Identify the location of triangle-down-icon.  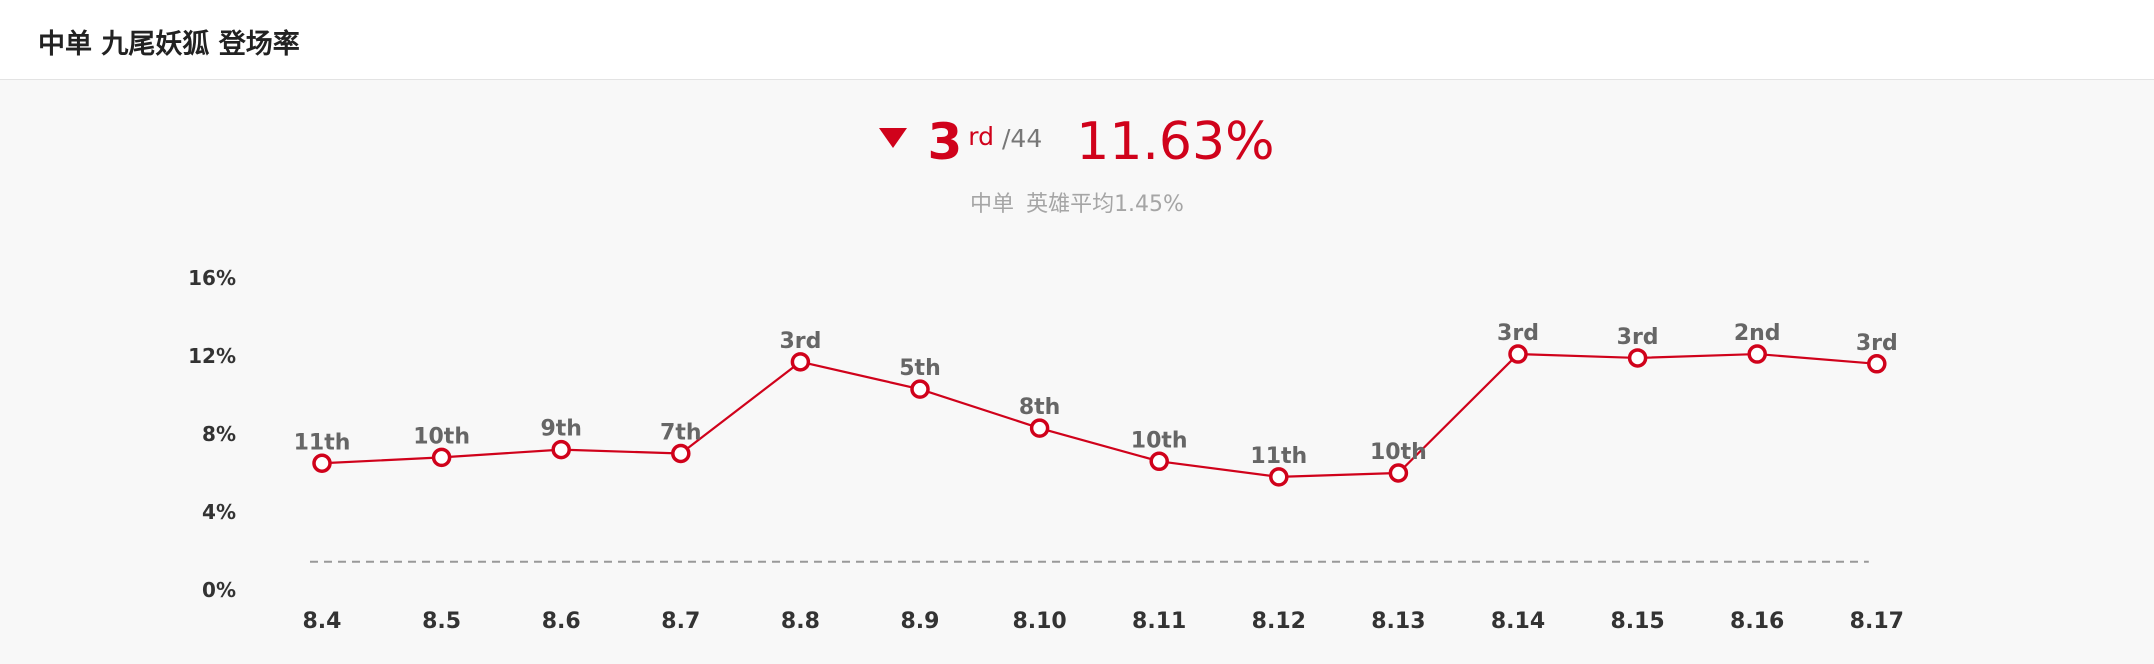
(893, 138).